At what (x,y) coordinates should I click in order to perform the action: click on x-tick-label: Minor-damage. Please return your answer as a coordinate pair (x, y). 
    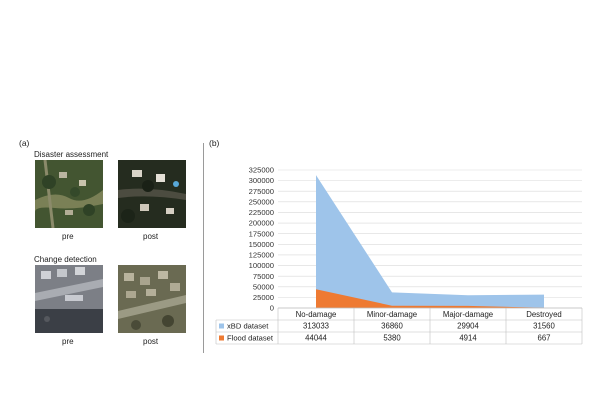
    Looking at the image, I should click on (392, 314).